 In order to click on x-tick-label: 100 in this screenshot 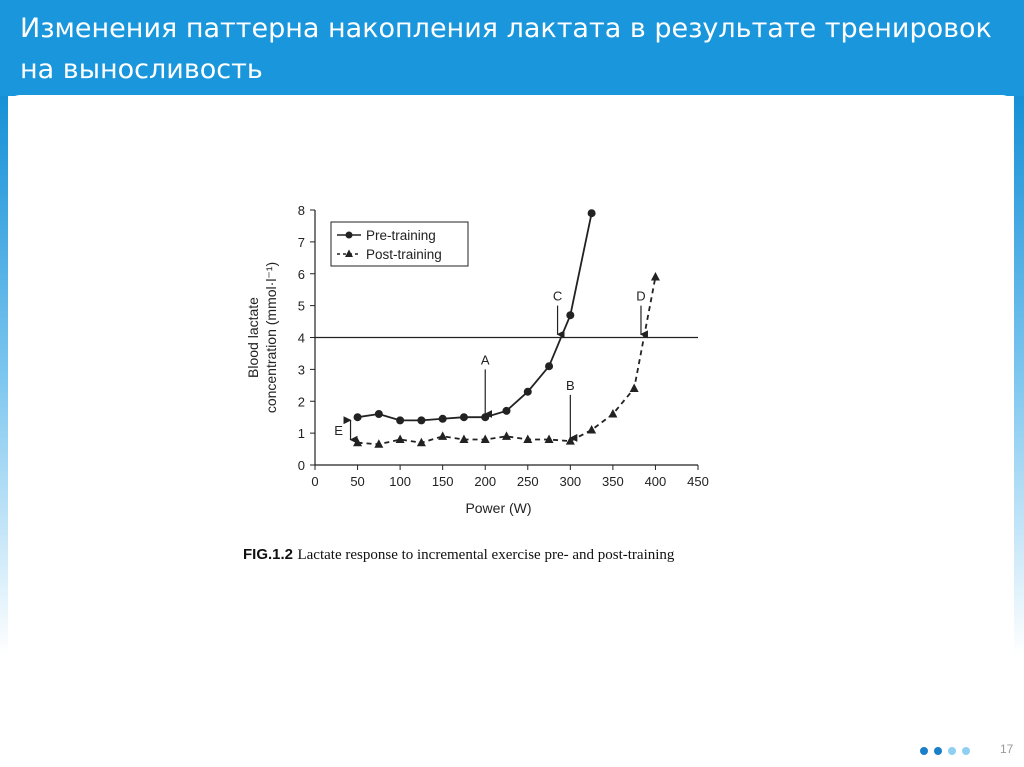, I will do `click(400, 481)`.